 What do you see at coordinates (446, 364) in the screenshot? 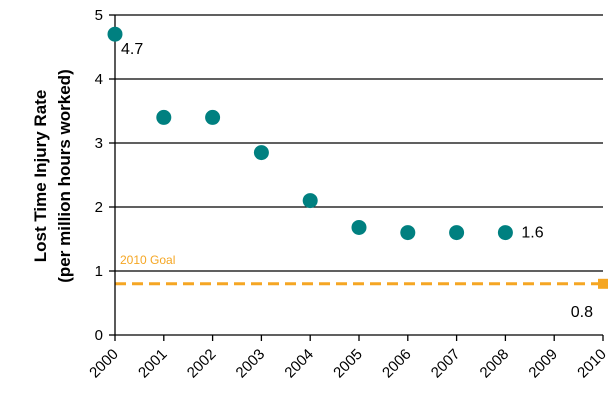
I see `x-tick-label-2007: 2007` at bounding box center [446, 364].